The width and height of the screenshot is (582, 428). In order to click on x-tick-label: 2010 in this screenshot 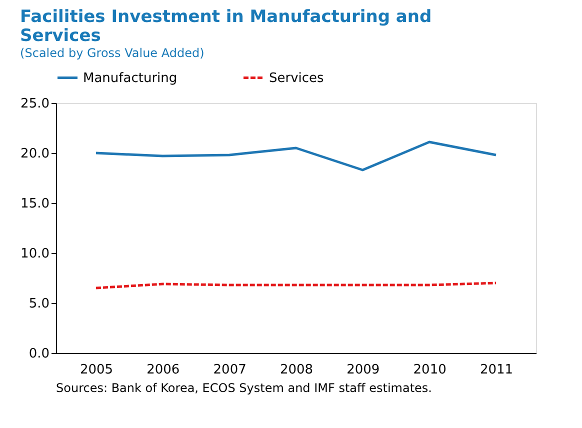, I will do `click(429, 370)`.